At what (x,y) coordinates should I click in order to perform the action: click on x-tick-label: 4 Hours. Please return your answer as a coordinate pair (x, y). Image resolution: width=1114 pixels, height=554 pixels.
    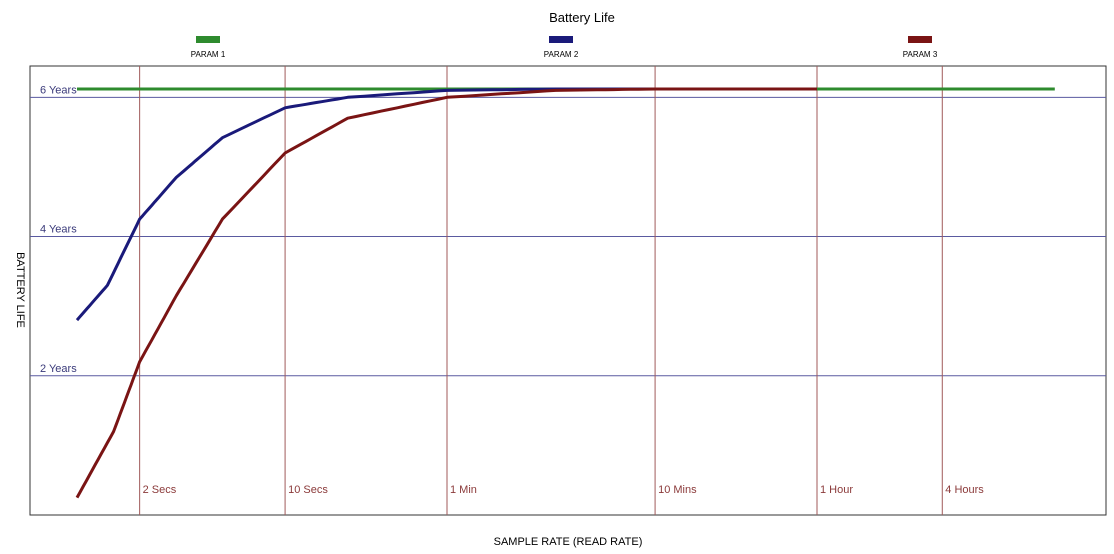
    Looking at the image, I should click on (964, 490).